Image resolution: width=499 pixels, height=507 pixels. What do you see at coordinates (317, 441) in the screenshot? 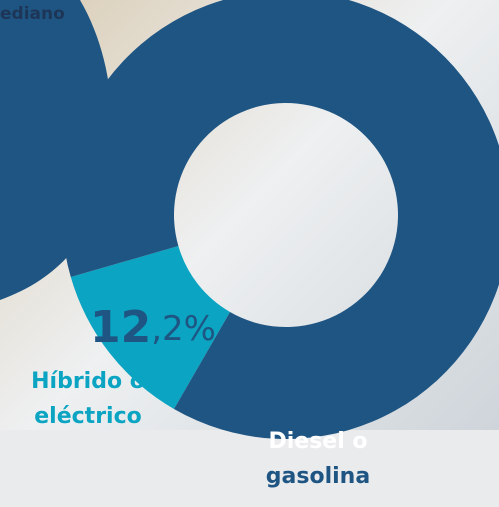
I see `category-line: Diesel o` at bounding box center [317, 441].